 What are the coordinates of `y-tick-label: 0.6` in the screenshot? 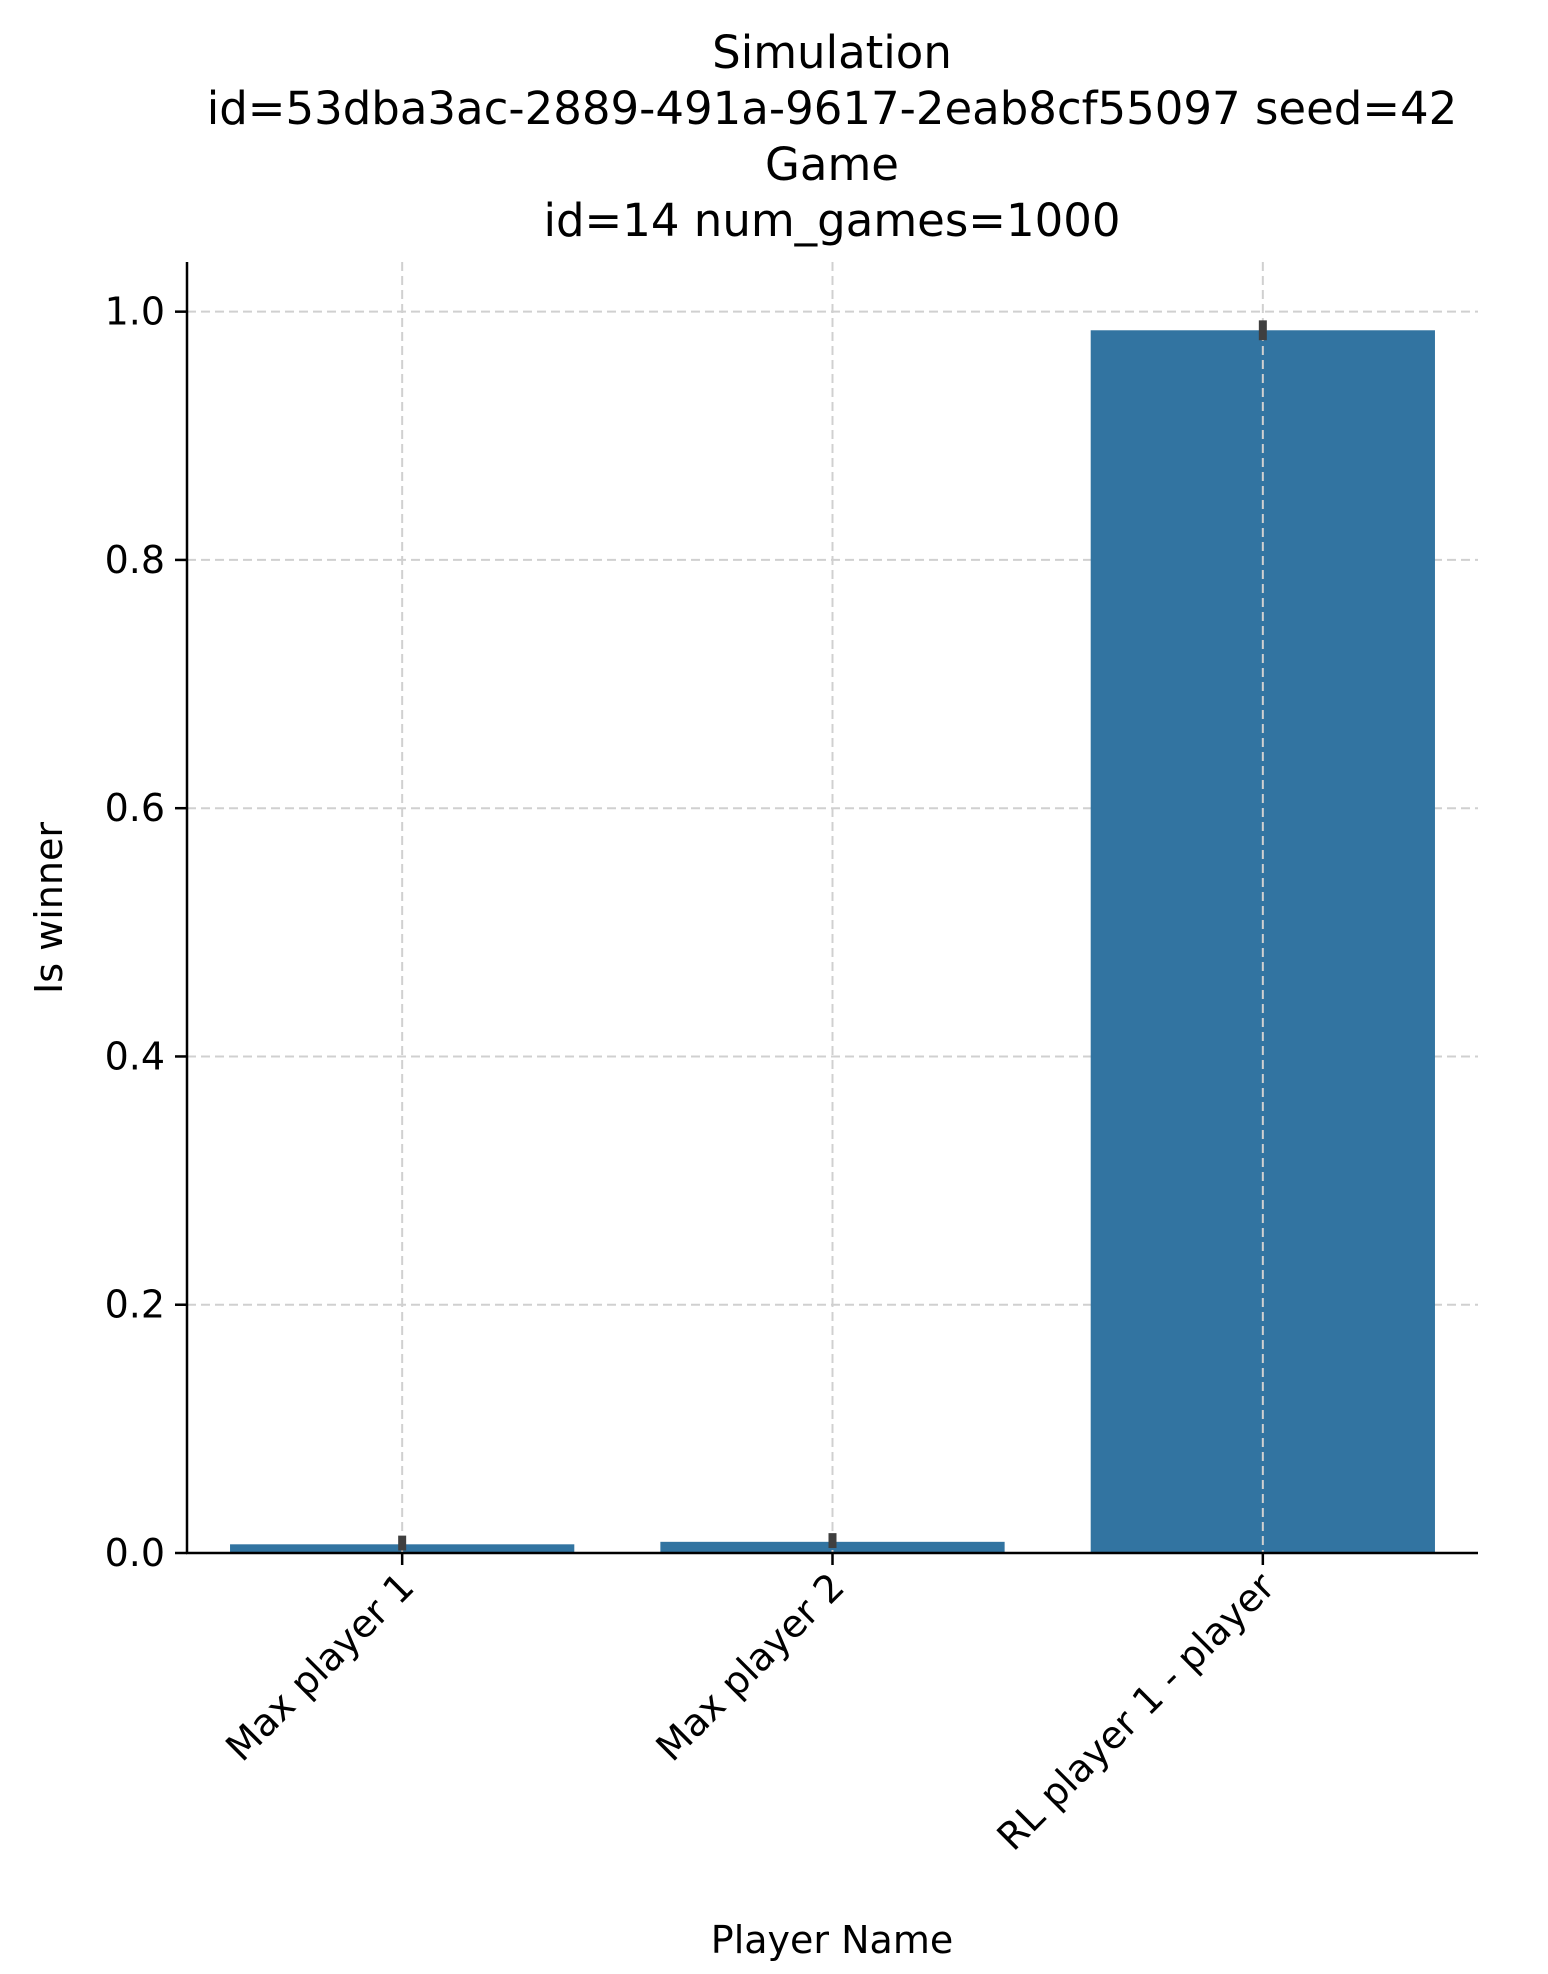 It's located at (135, 808).